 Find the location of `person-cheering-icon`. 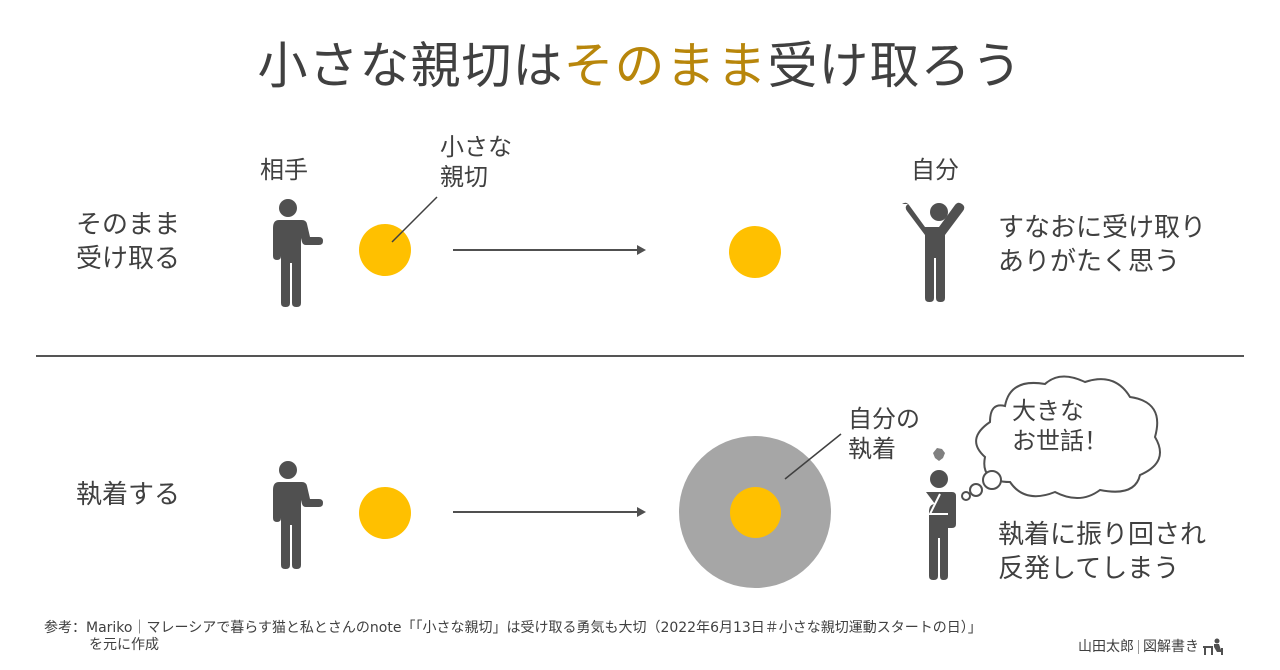

person-cheering-icon is located at coordinates (933, 252).